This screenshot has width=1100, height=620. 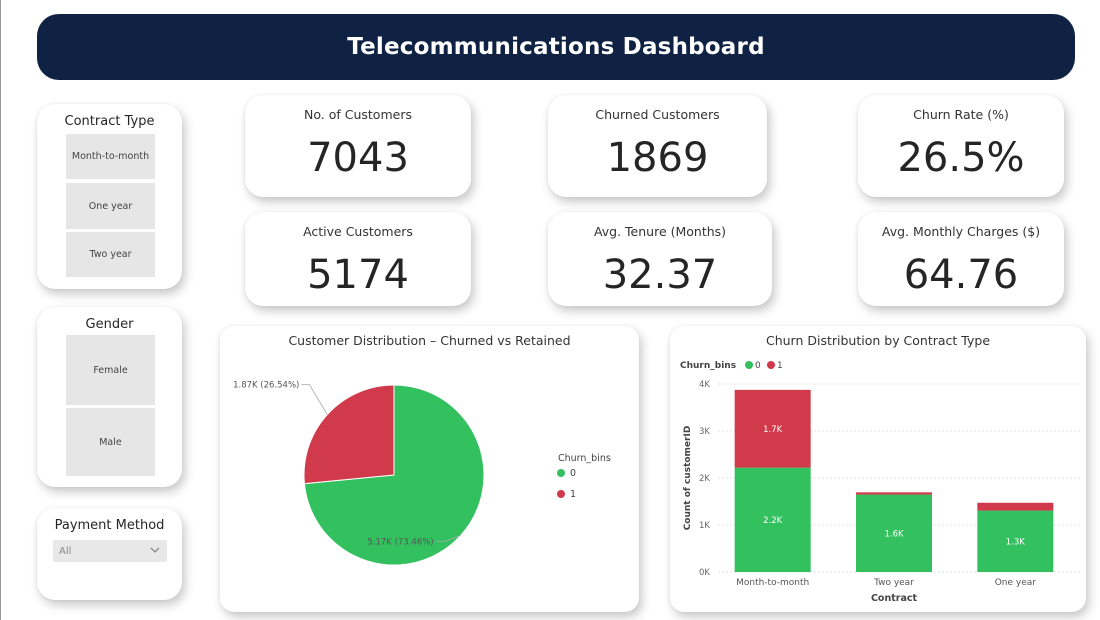 What do you see at coordinates (584, 458) in the screenshot?
I see `pie-legend-title: Churn_bins` at bounding box center [584, 458].